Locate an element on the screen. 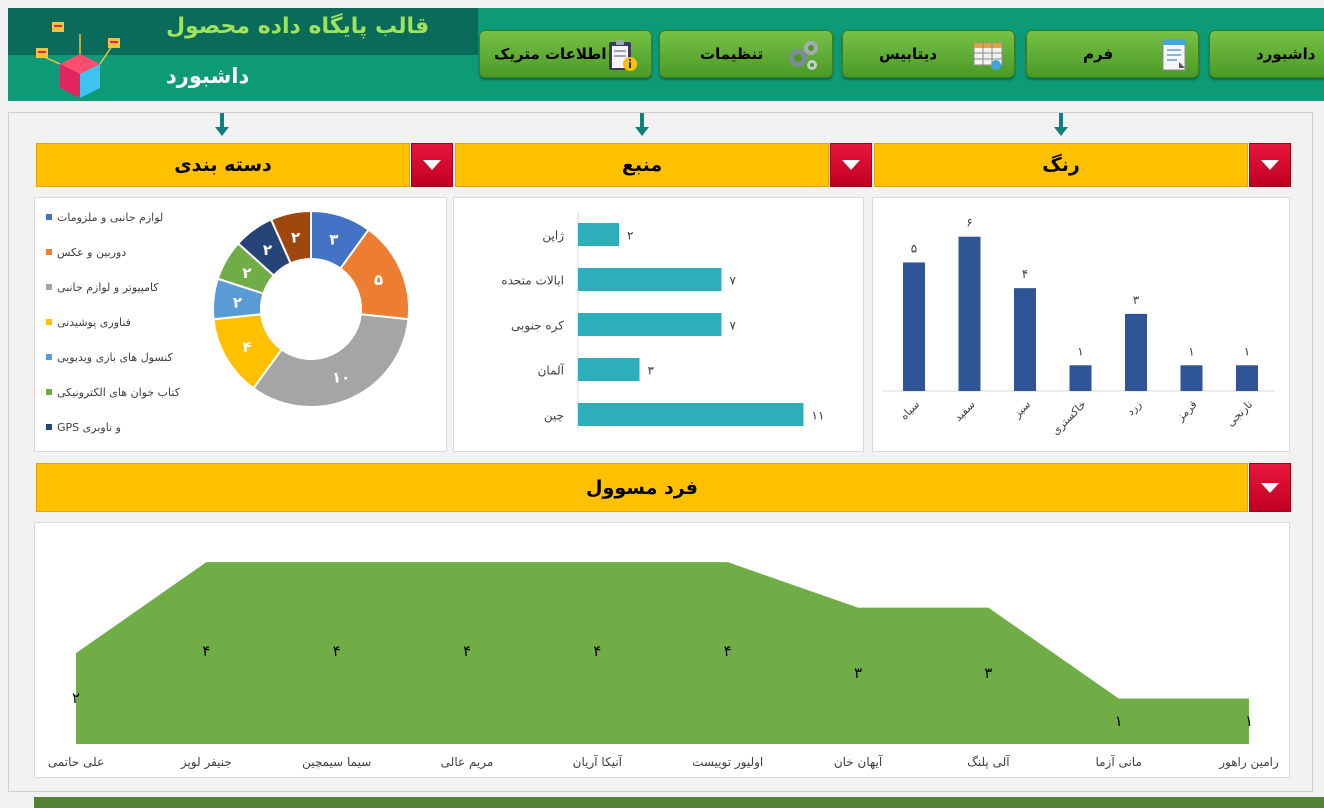  person-dropdown-button is located at coordinates (1270, 487).